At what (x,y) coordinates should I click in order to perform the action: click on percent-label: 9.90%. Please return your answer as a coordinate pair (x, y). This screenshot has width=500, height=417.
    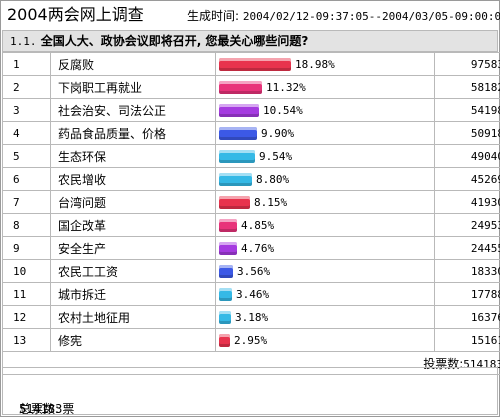
    Looking at the image, I should click on (278, 133).